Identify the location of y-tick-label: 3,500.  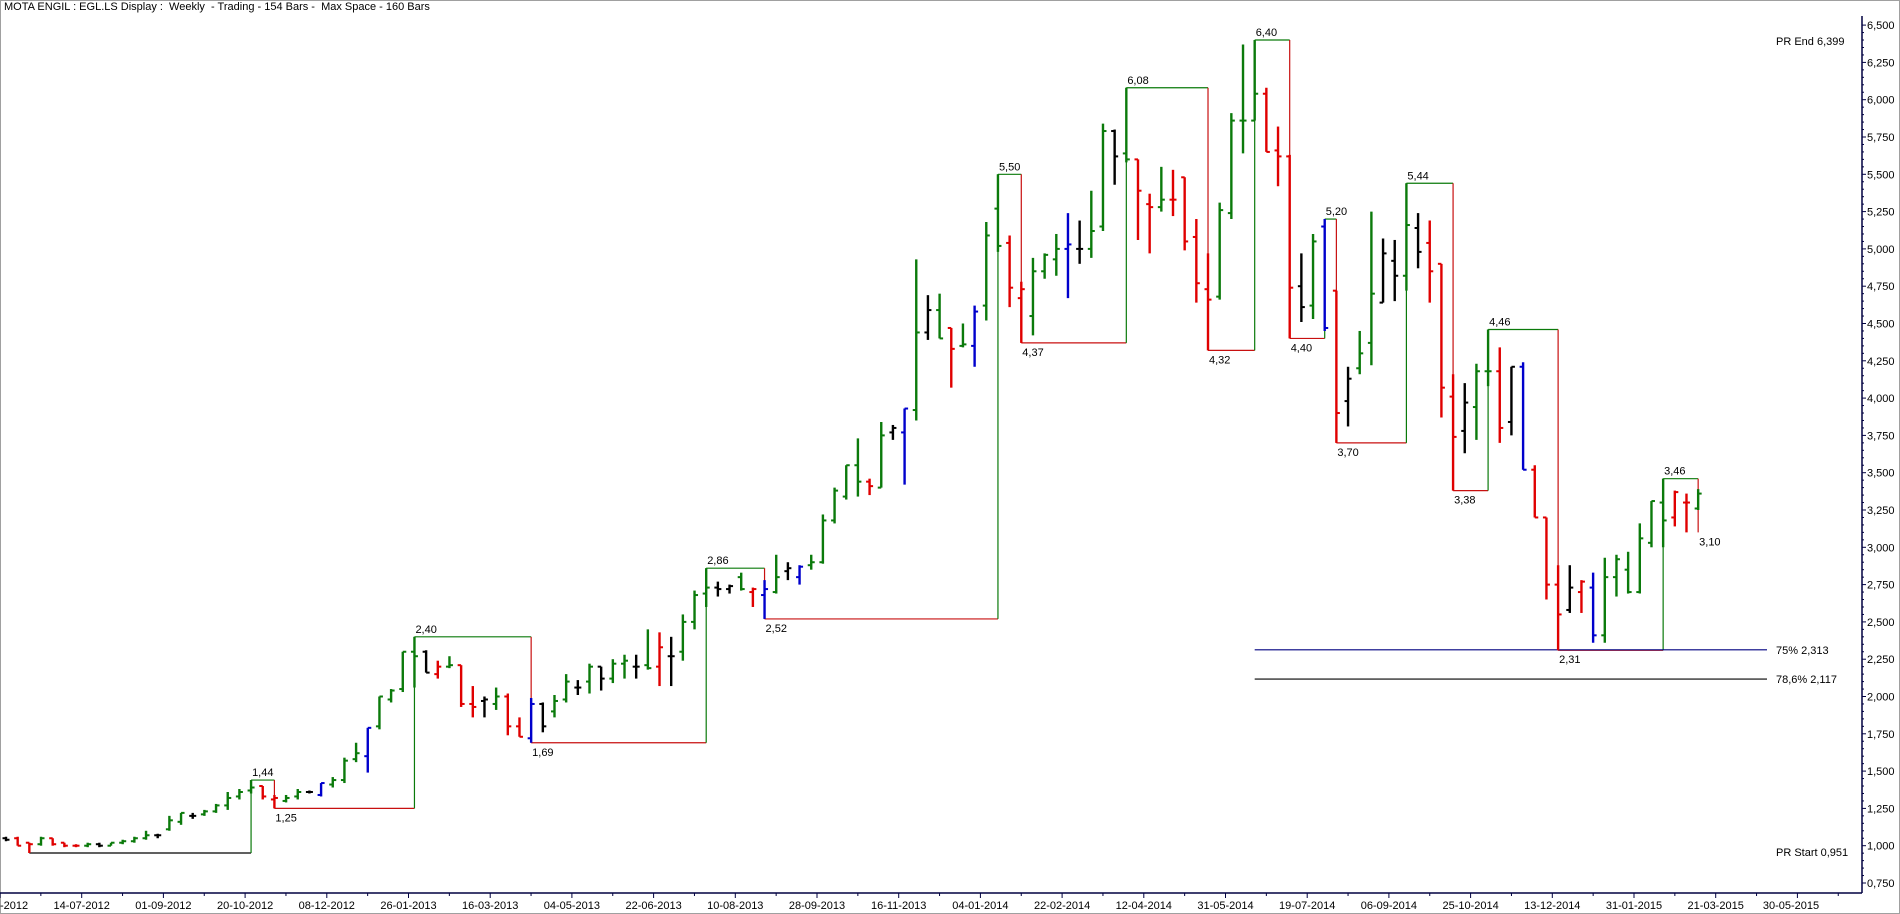
(1881, 474).